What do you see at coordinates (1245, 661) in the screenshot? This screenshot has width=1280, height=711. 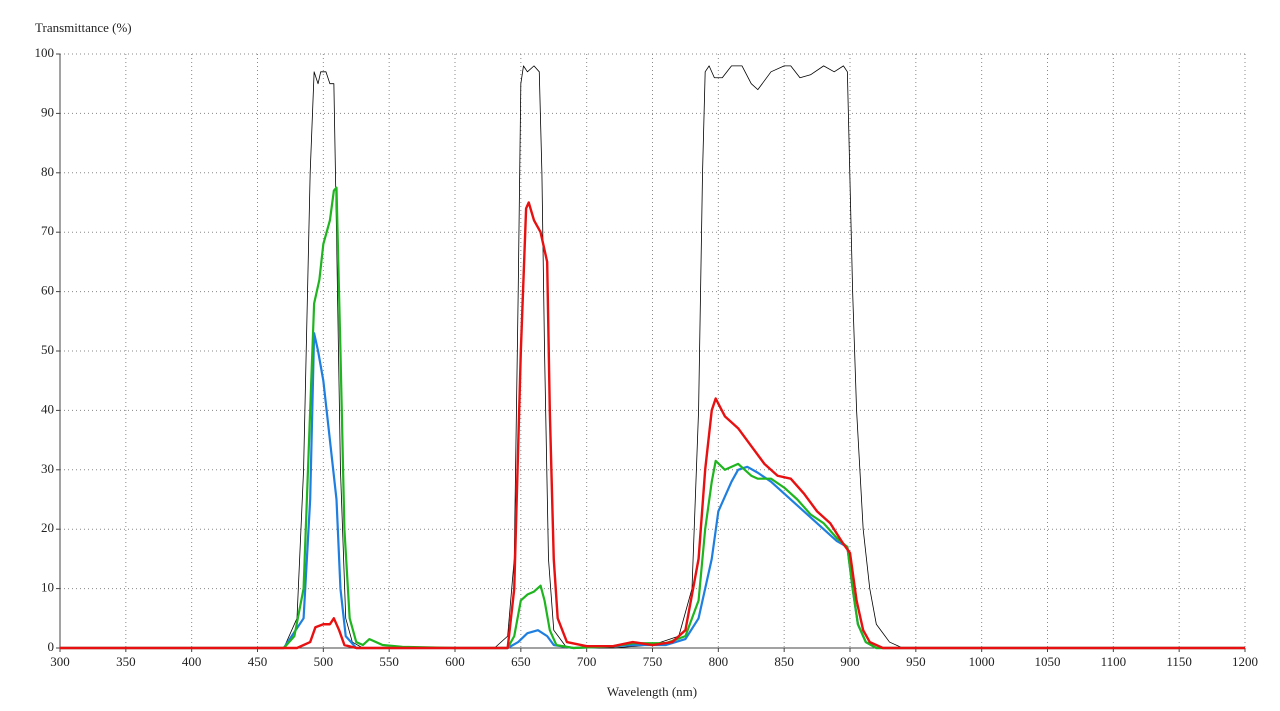 I see `x-tick-label: 1200` at bounding box center [1245, 661].